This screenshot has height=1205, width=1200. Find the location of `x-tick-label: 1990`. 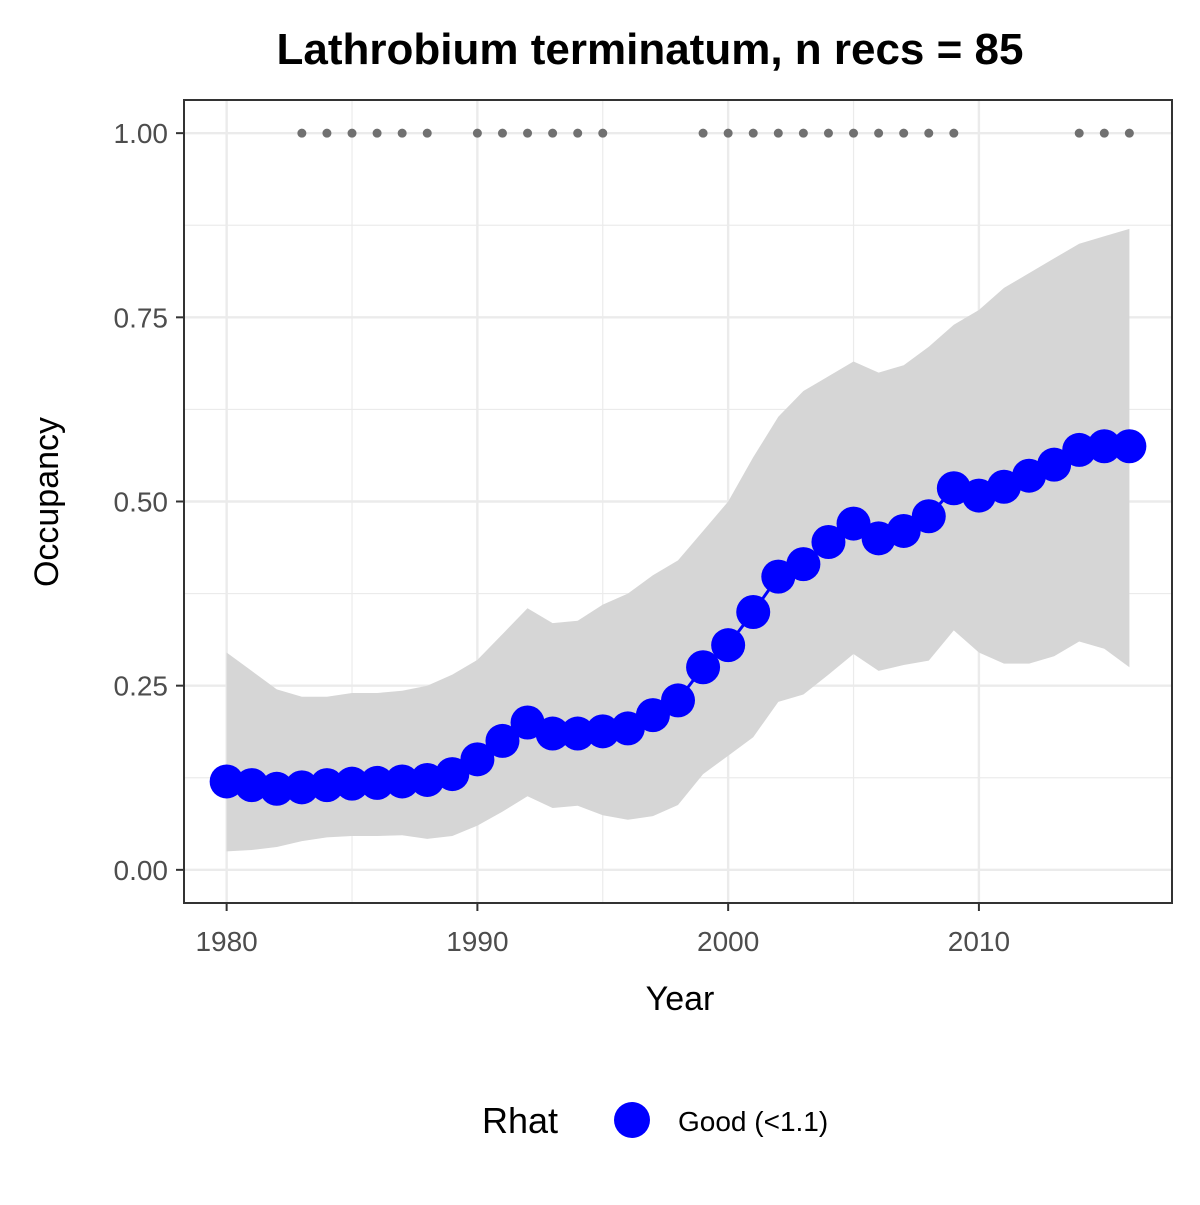

x-tick-label: 1990 is located at coordinates (477, 941).